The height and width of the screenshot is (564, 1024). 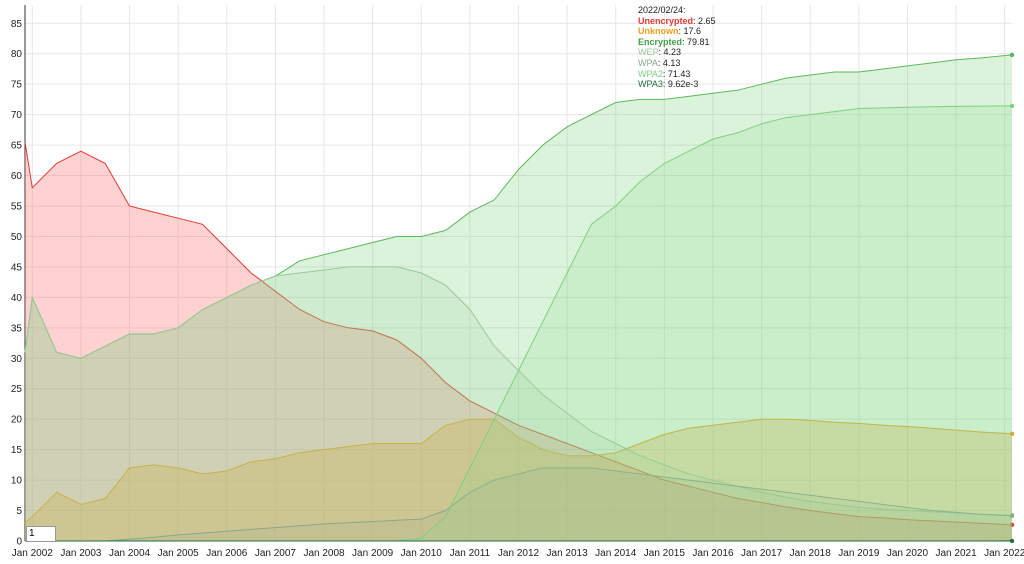 What do you see at coordinates (665, 553) in the screenshot?
I see `x-tick-label: Jan 2015` at bounding box center [665, 553].